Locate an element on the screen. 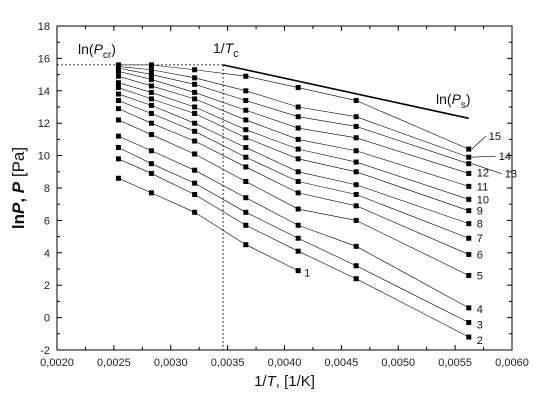 The image size is (550, 411). y-tick-label: 4 is located at coordinates (47, 254).